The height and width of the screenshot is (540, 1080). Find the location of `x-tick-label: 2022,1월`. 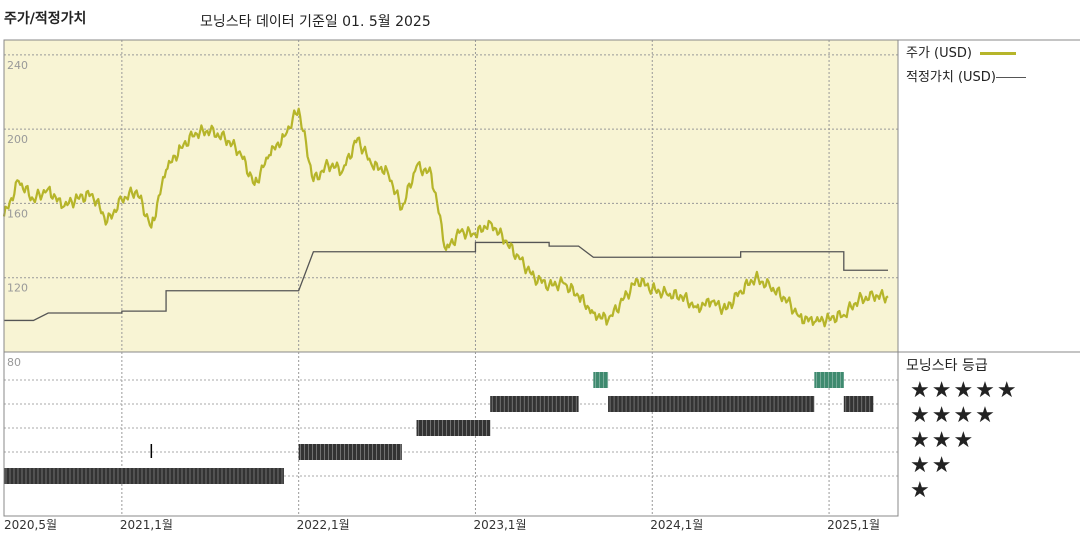

x-tick-label: 2022,1월 is located at coordinates (323, 525).